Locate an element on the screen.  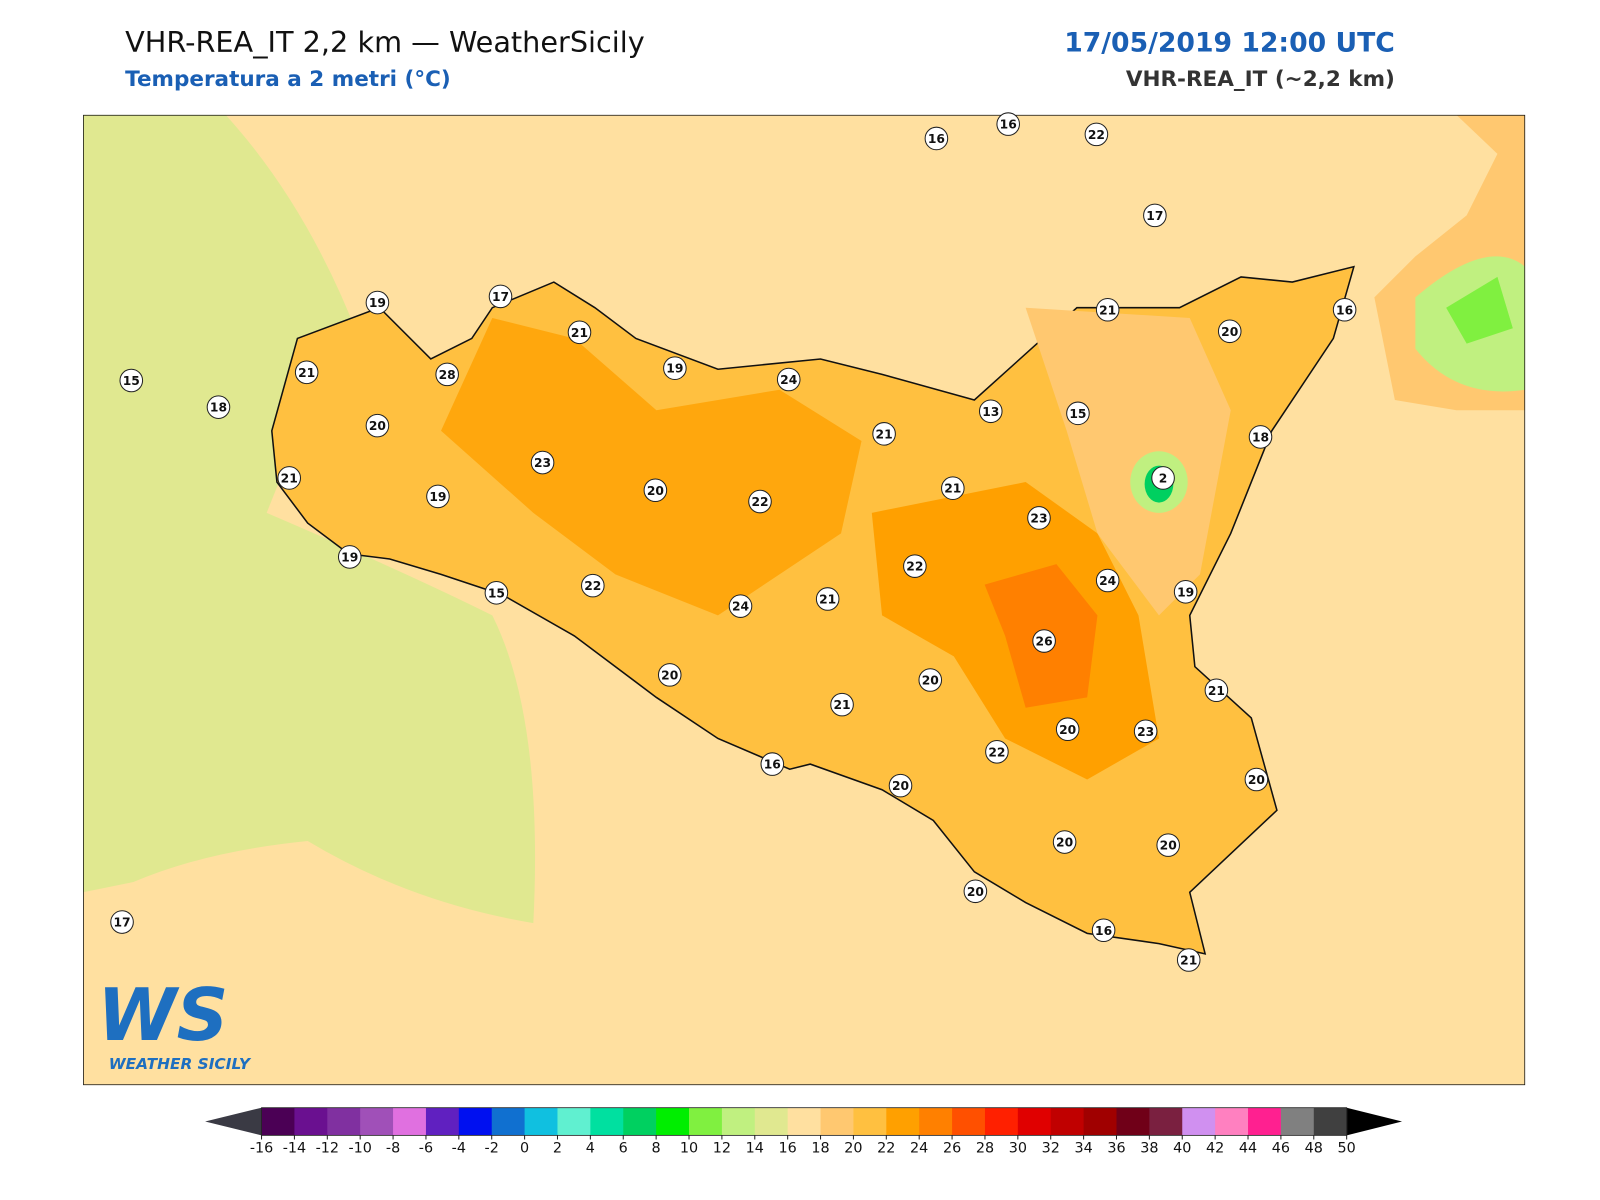
colorbar-tick-label: -2 is located at coordinates (492, 1149).